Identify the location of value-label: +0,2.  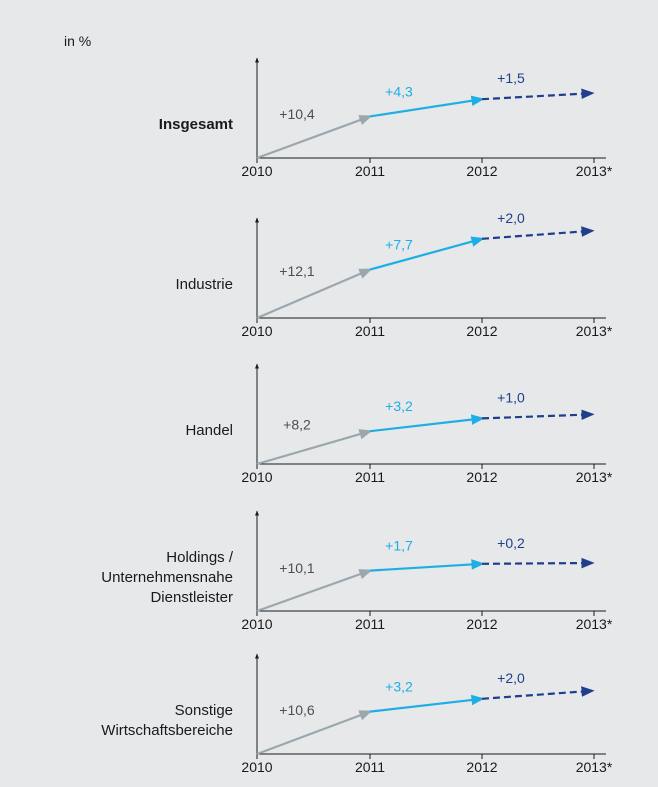
(511, 543).